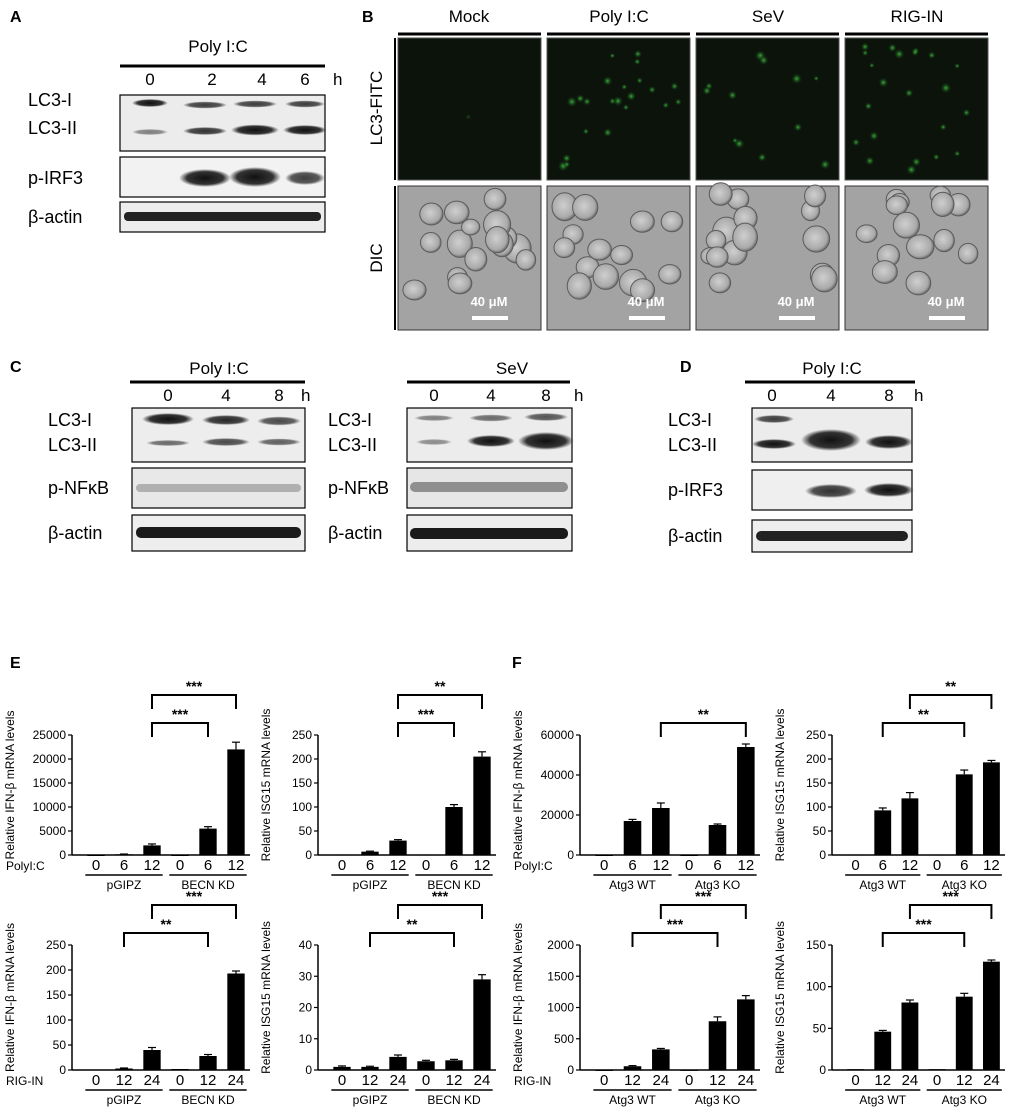 The height and width of the screenshot is (1115, 1011). I want to click on y-axis-label: Relative ISG15 mRNA levels, so click(266, 997).